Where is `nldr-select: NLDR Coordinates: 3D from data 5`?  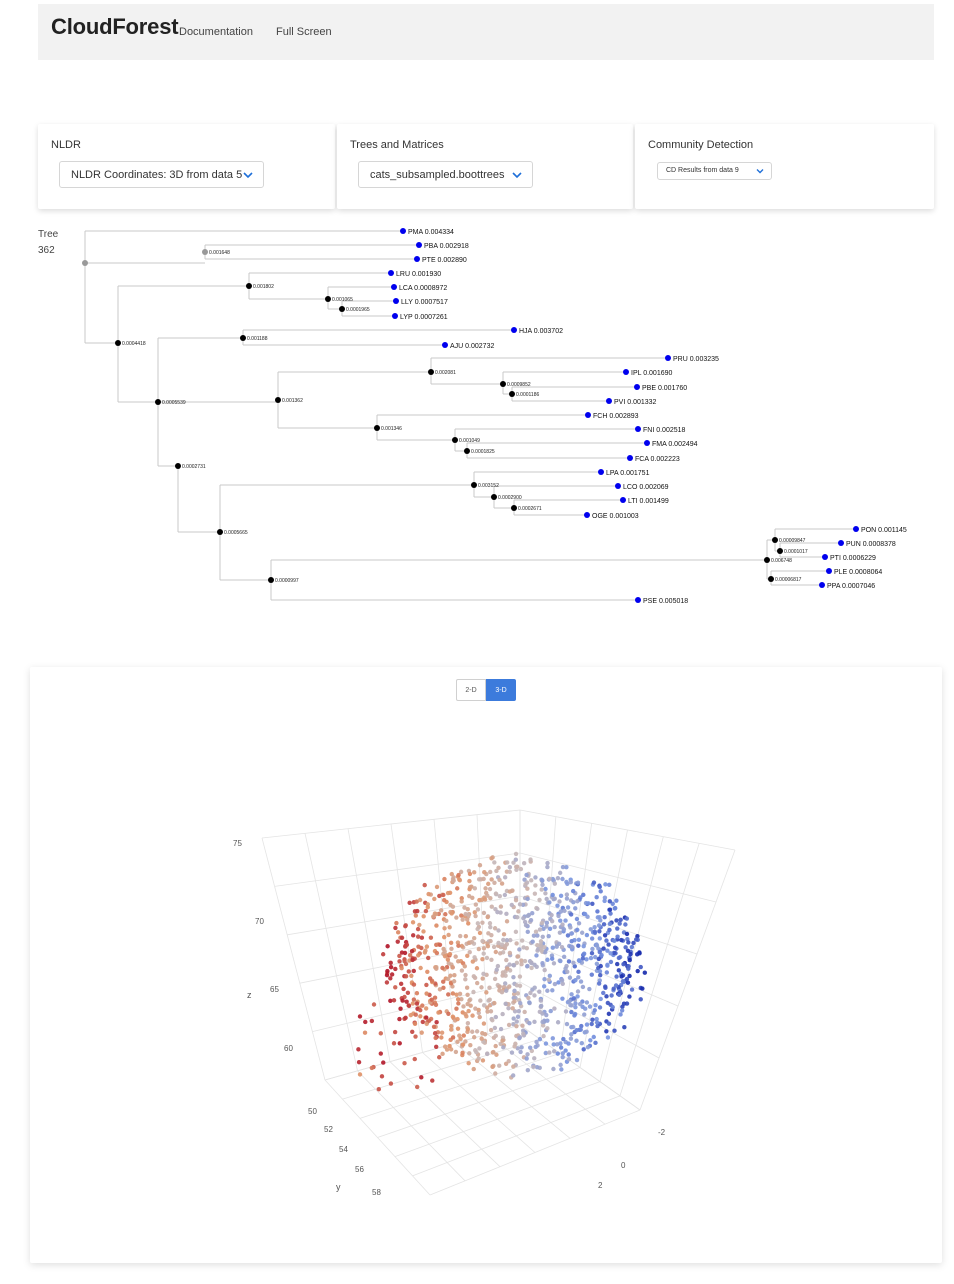 nldr-select: NLDR Coordinates: 3D from data 5 is located at coordinates (161, 174).